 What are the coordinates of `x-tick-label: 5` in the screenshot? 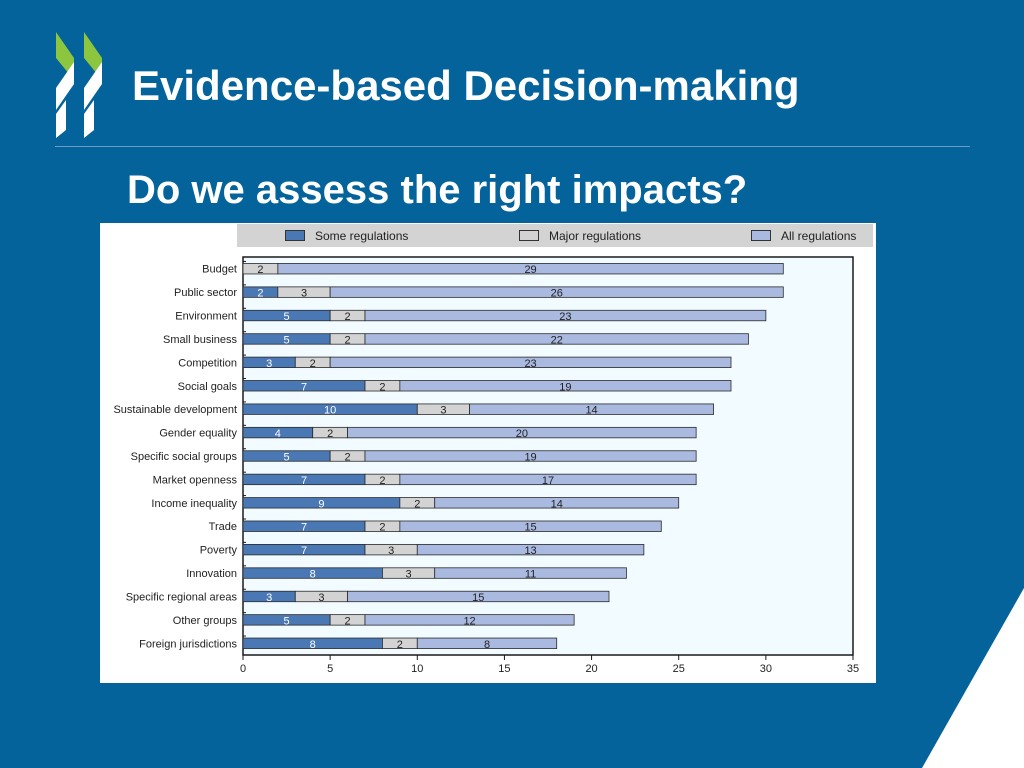 It's located at (330, 669).